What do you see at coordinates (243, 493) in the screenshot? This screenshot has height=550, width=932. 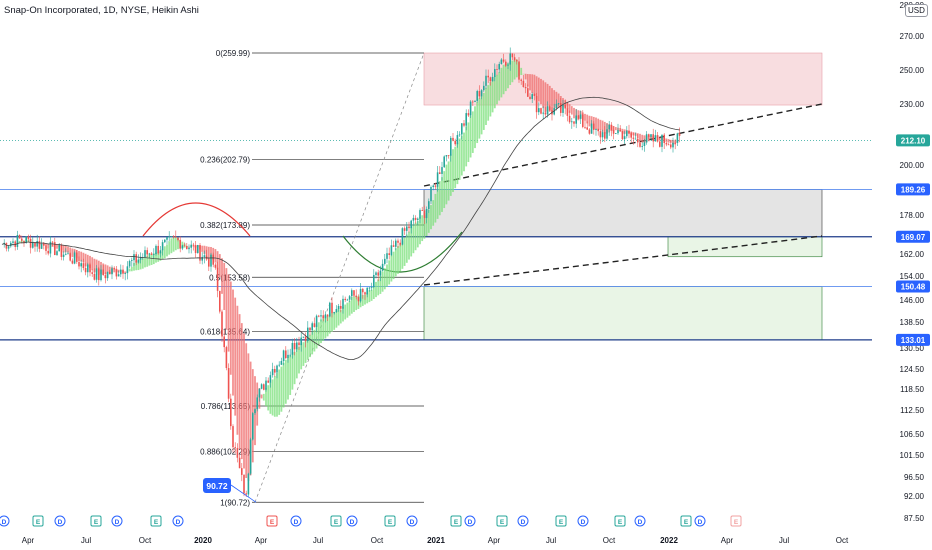 I see `low-marker-connector` at bounding box center [243, 493].